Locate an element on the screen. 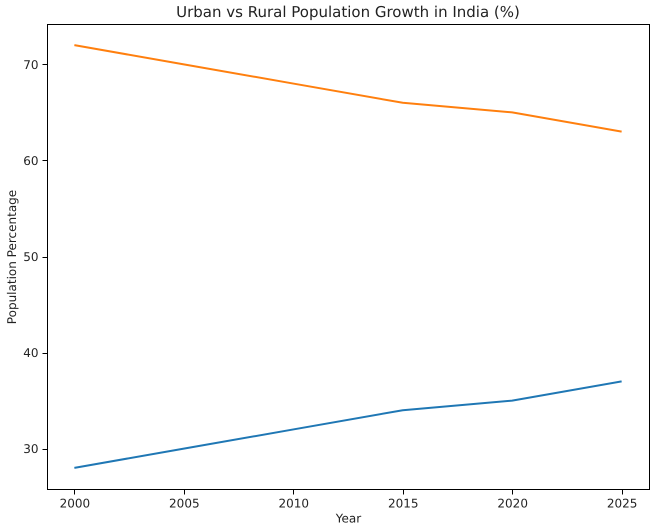  y-tick-label: 60 is located at coordinates (30, 161).